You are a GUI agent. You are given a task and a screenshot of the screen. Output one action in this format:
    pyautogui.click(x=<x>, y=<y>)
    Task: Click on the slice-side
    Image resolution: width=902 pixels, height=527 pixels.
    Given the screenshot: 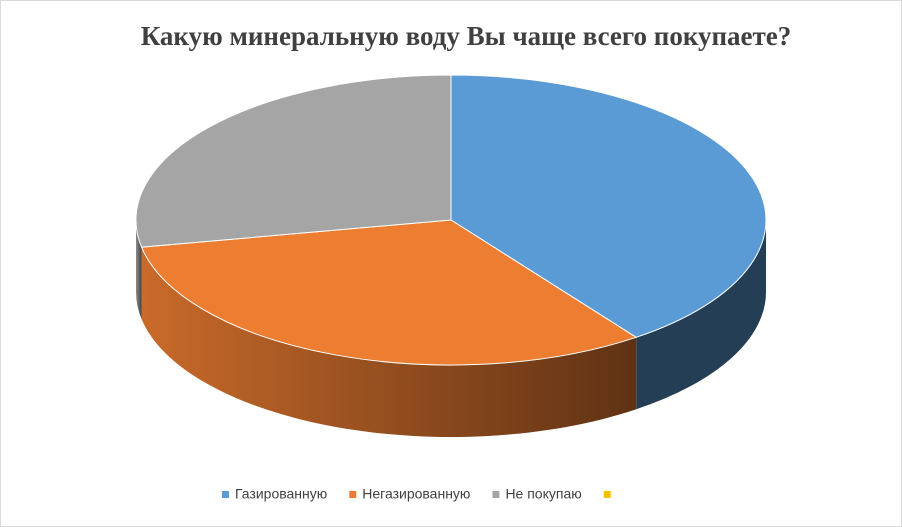 What is the action you would take?
    pyautogui.click(x=701, y=315)
    